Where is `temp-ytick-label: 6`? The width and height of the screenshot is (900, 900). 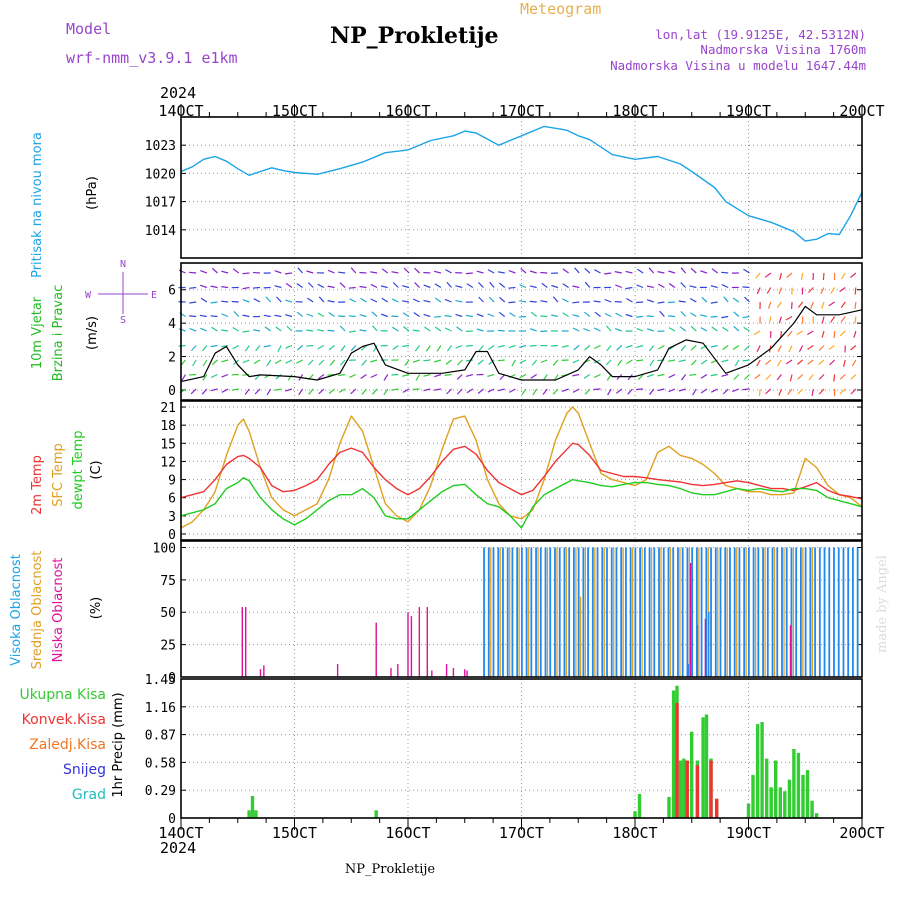 temp-ytick-label: 6 is located at coordinates (172, 499).